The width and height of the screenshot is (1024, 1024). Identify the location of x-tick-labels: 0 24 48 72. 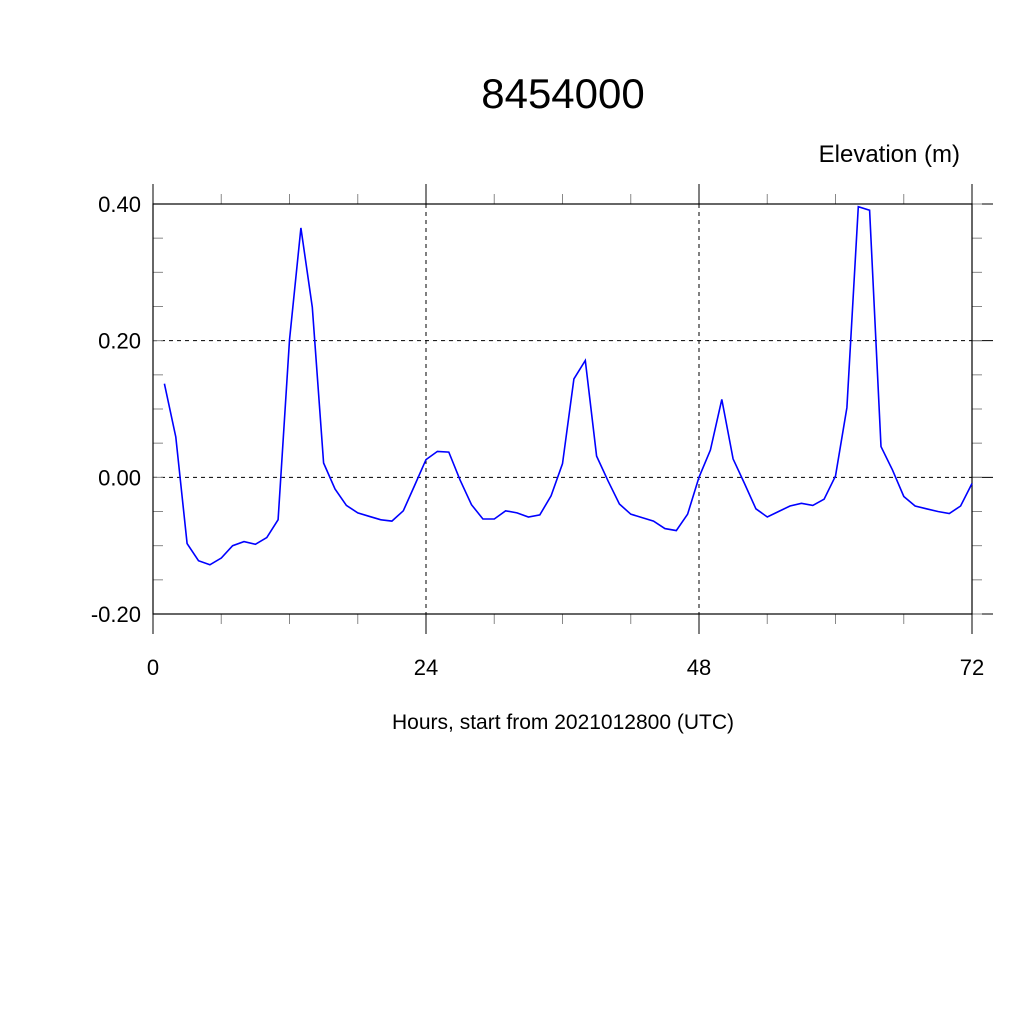
(565, 667).